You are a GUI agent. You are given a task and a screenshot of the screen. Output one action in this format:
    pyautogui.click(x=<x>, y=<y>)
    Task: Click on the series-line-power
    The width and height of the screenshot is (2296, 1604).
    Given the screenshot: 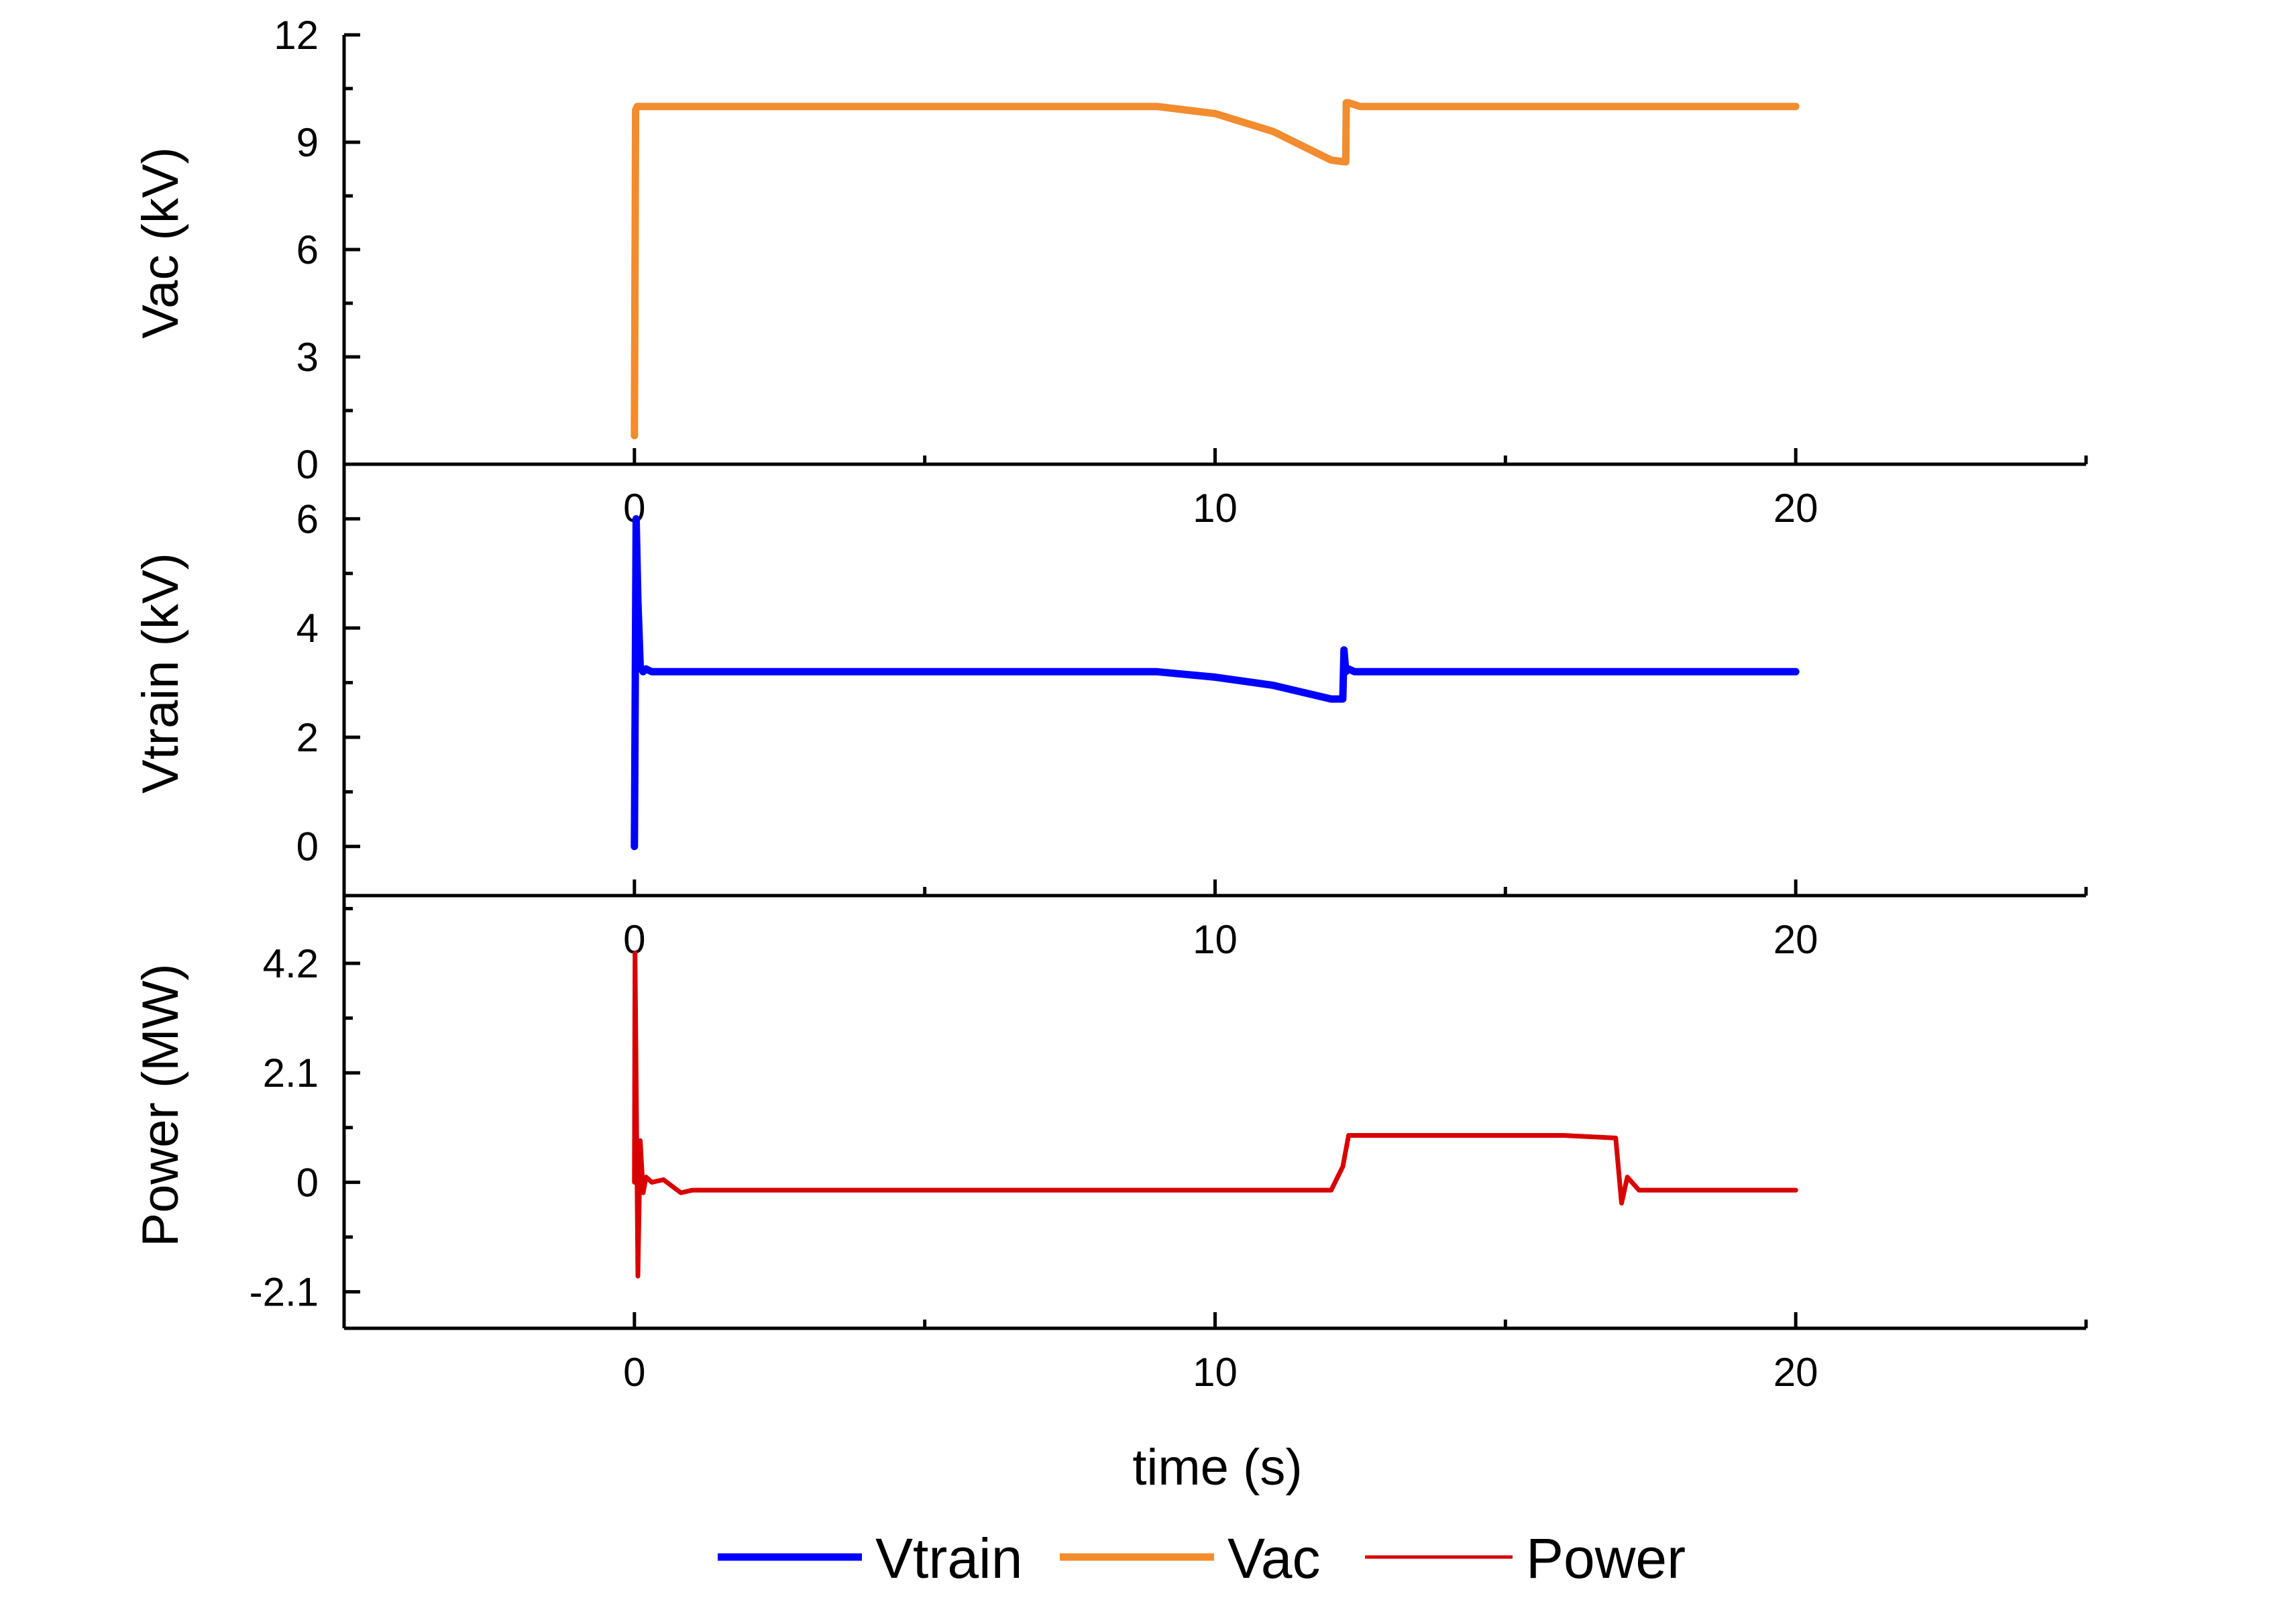 What is the action you would take?
    pyautogui.click(x=1215, y=1115)
    